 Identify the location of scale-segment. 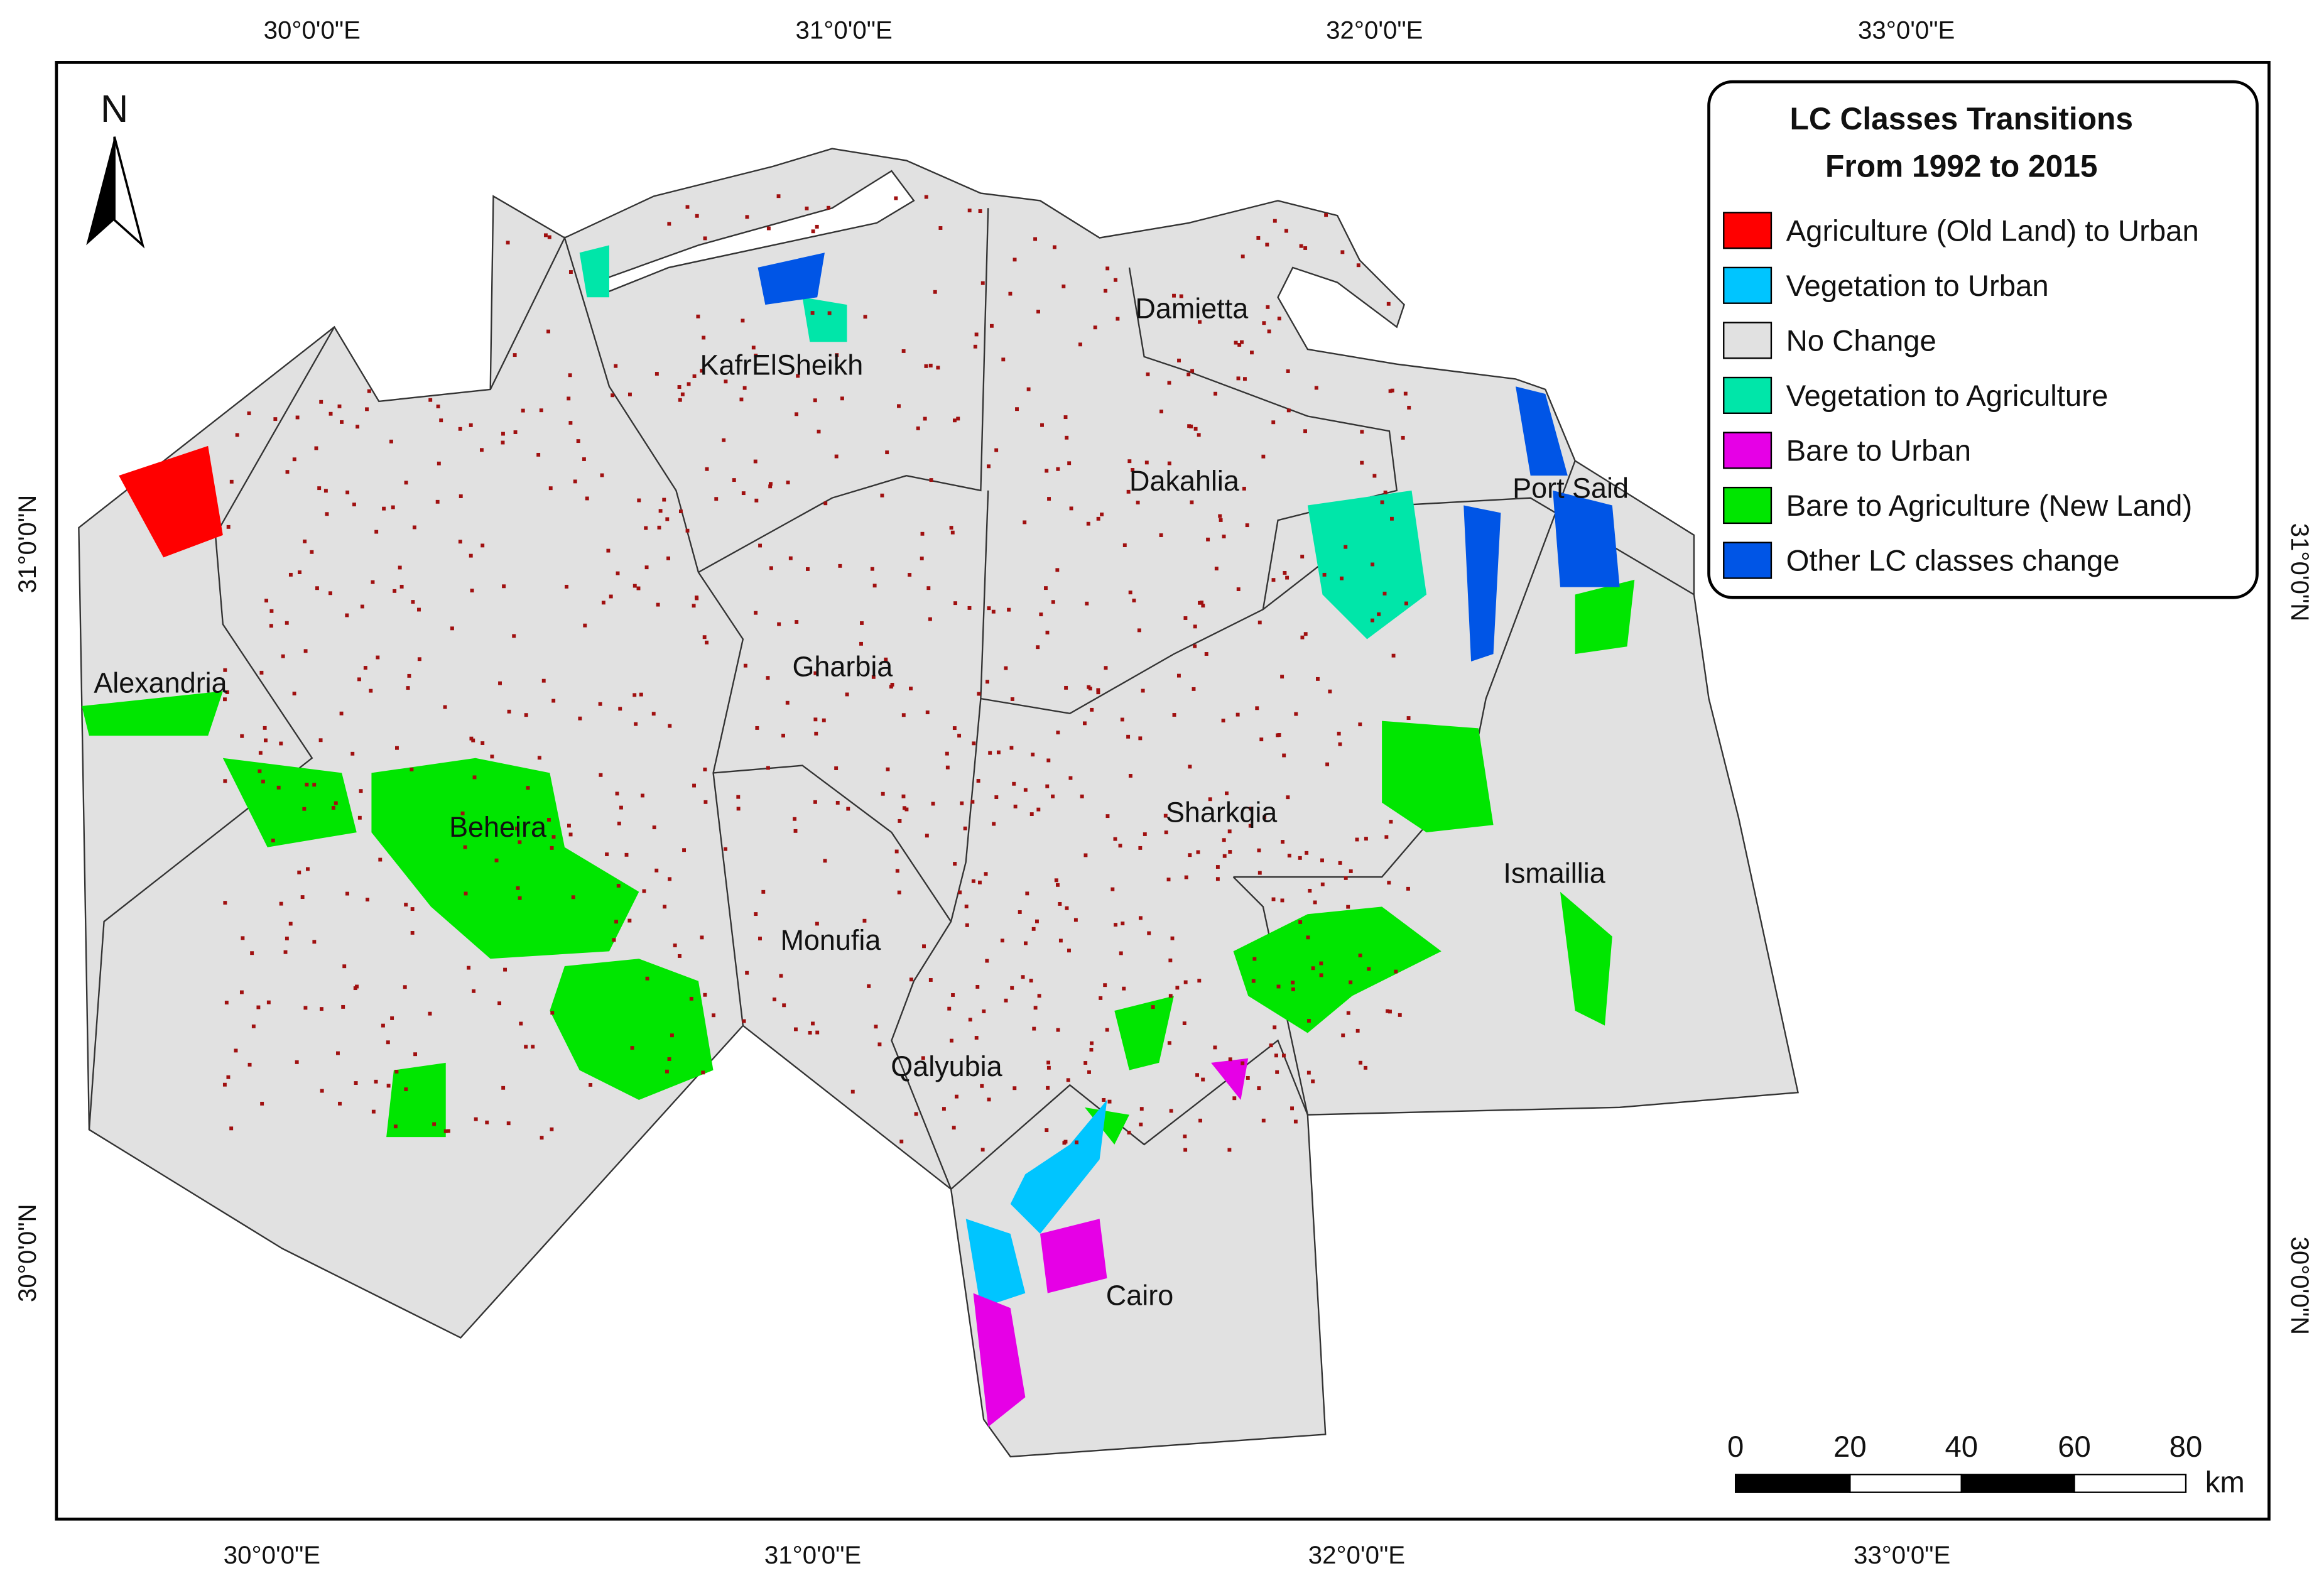
(2017, 1483).